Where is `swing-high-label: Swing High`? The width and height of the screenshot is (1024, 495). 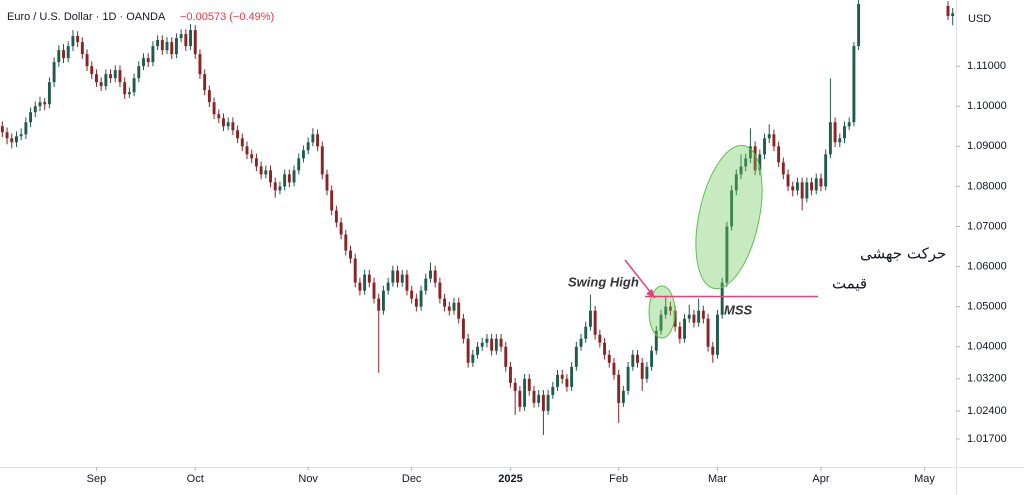 swing-high-label: Swing High is located at coordinates (603, 281).